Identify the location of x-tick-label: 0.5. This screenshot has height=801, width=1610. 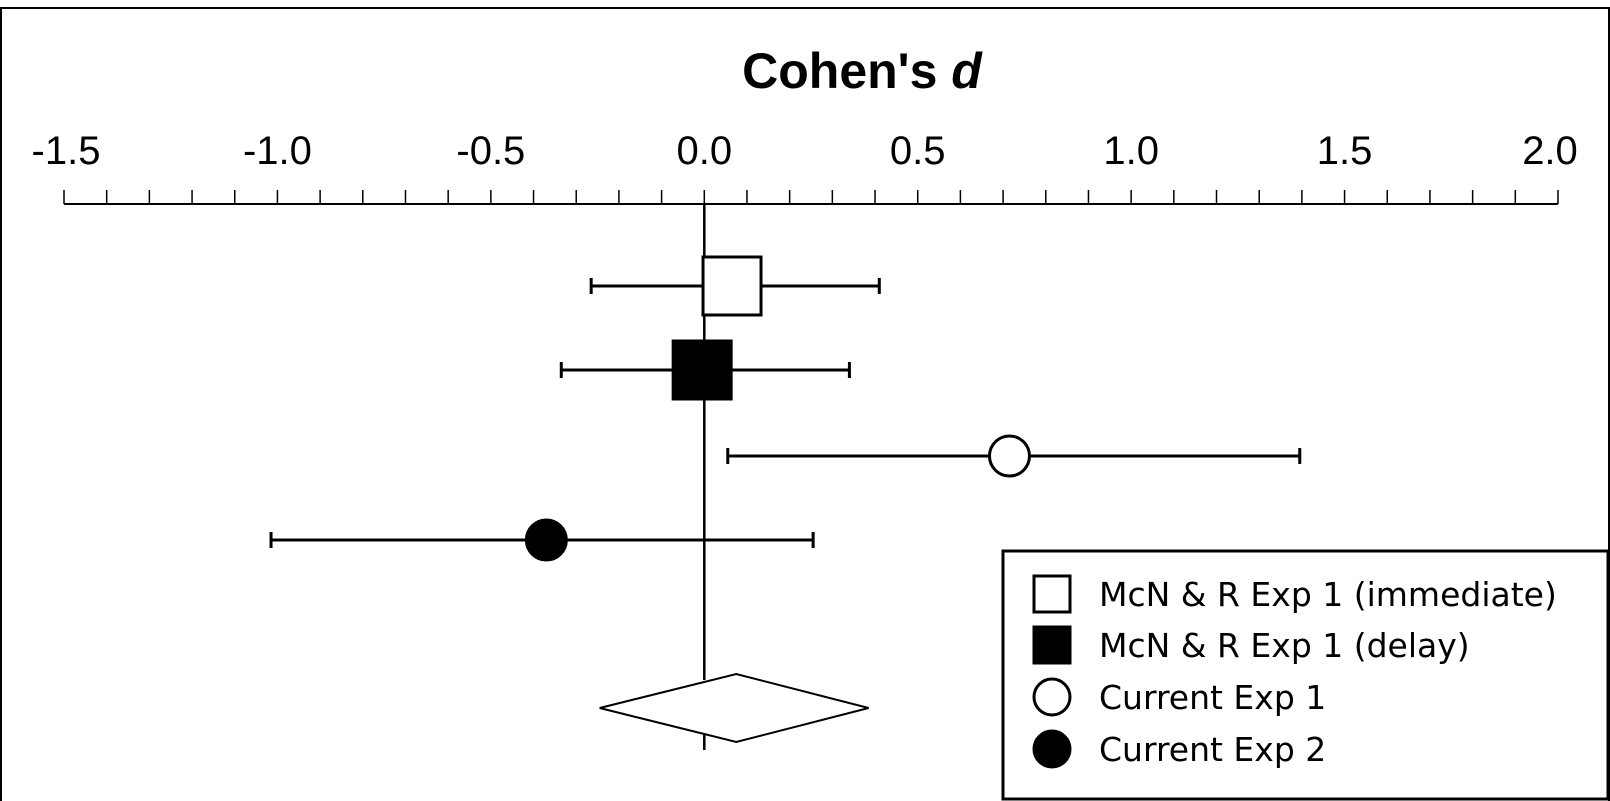
(918, 151).